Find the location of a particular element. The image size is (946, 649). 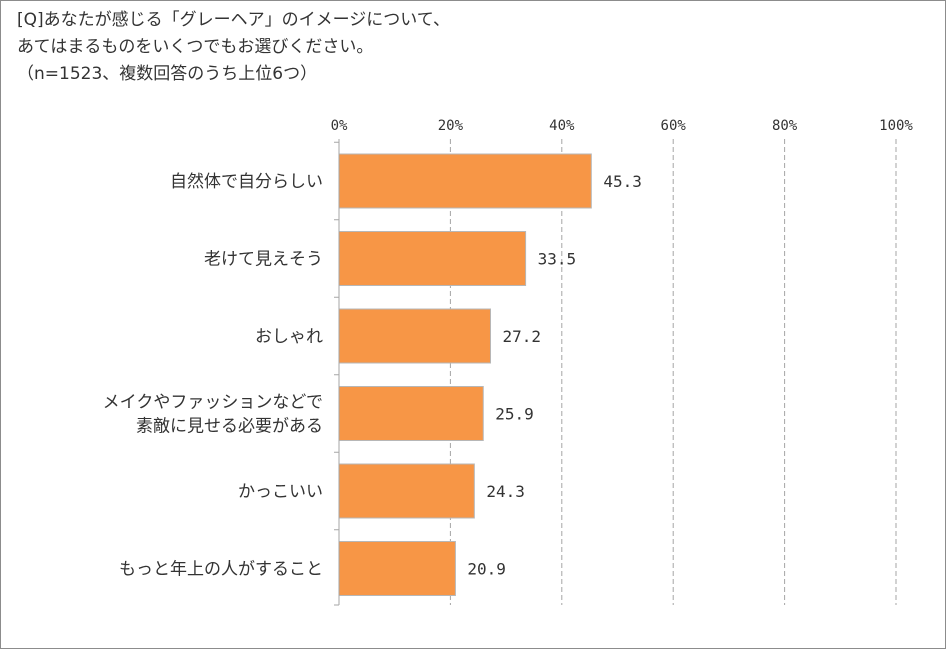

category-label: 自然体で自分らしい is located at coordinates (246, 182).